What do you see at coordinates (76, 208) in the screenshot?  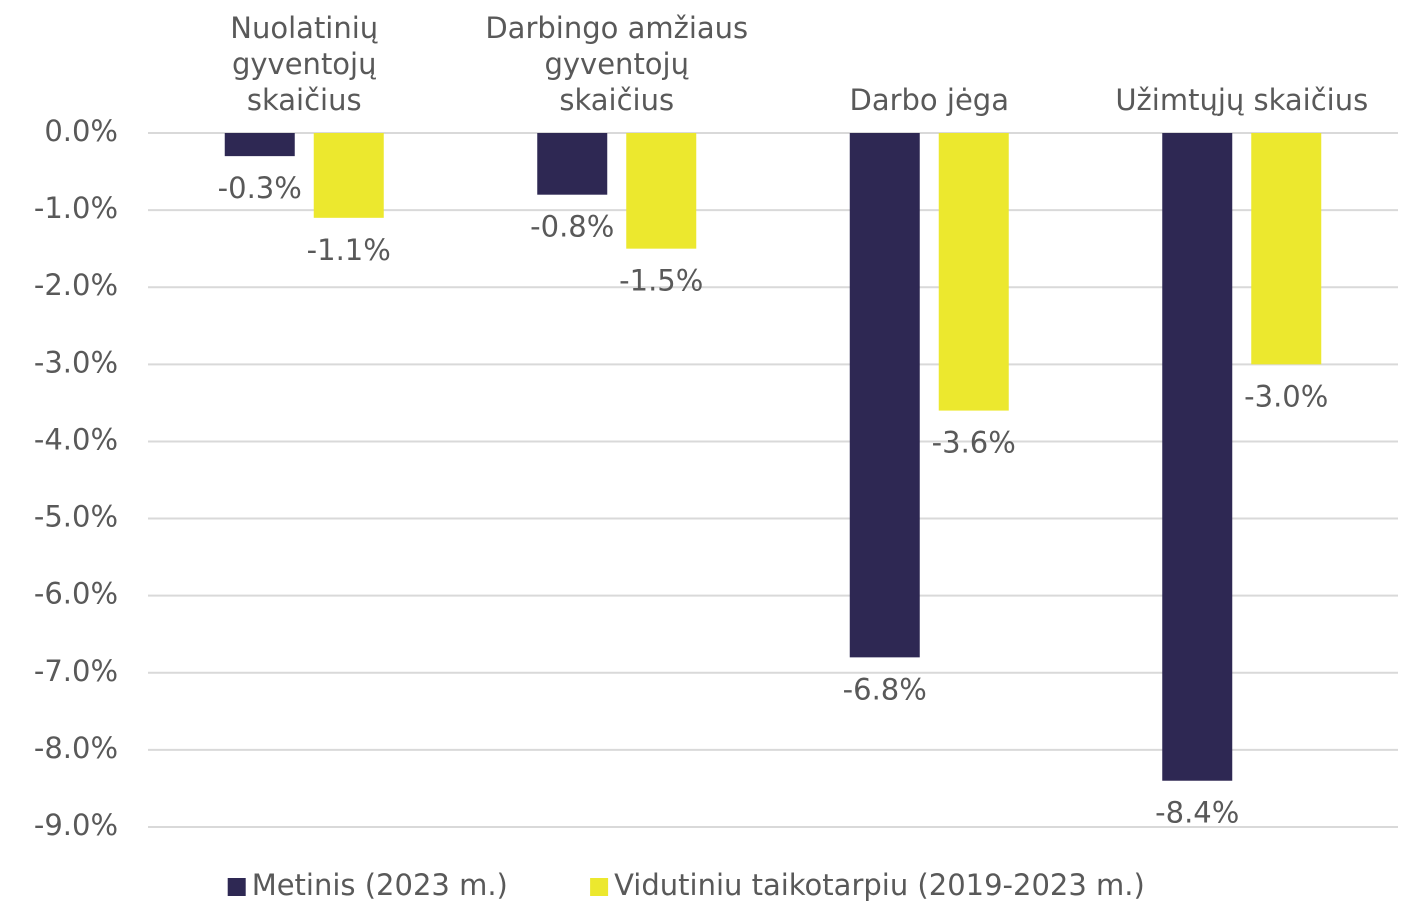 I see `y-tick-label: -1.0%` at bounding box center [76, 208].